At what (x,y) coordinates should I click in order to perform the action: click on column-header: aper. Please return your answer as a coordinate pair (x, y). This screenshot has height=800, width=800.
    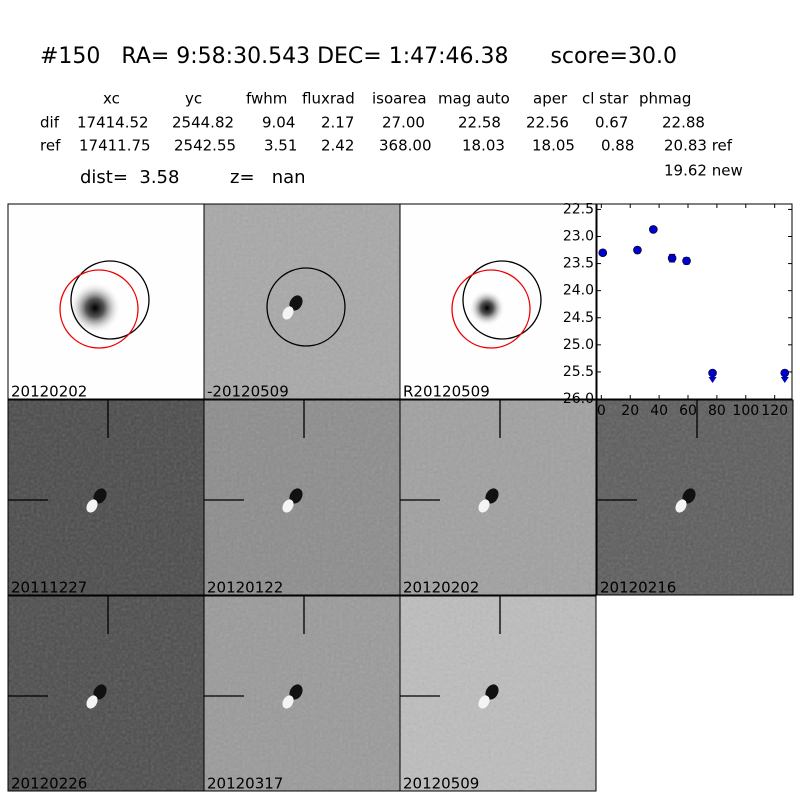
    Looking at the image, I should click on (550, 99).